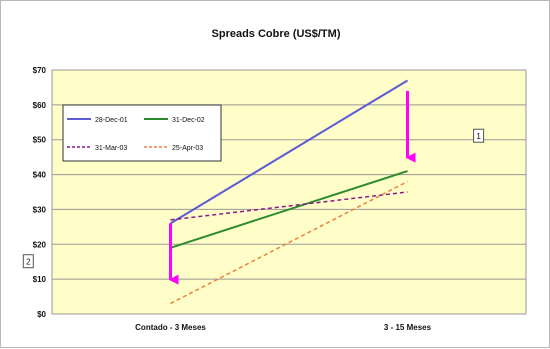 This screenshot has width=550, height=349. Describe the element at coordinates (111, 120) in the screenshot. I see `legend-label: 28-Dec-01` at that location.